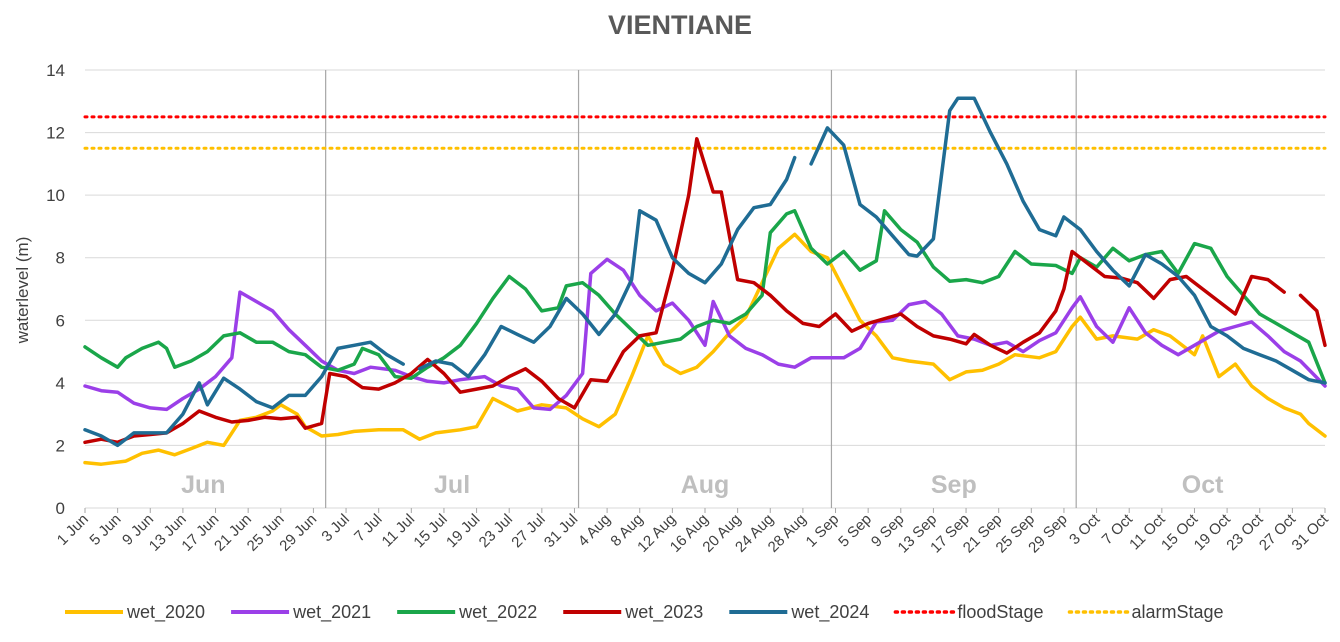 This screenshot has width=1340, height=642. I want to click on legend-item-alarmStage: alarmStage, so click(1145, 612).